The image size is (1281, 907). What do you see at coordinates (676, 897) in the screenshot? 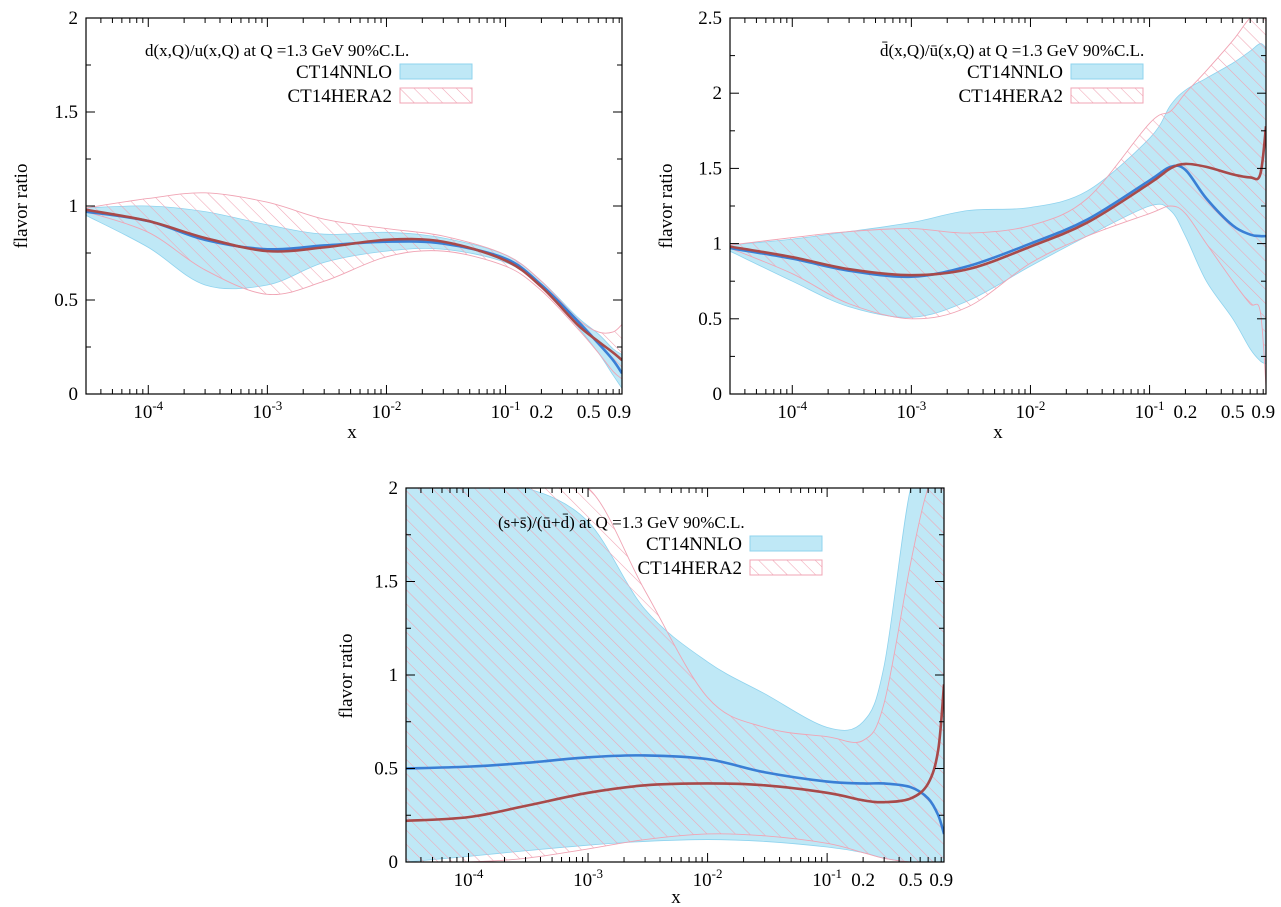
I see `x-axis-label-3: x` at bounding box center [676, 897].